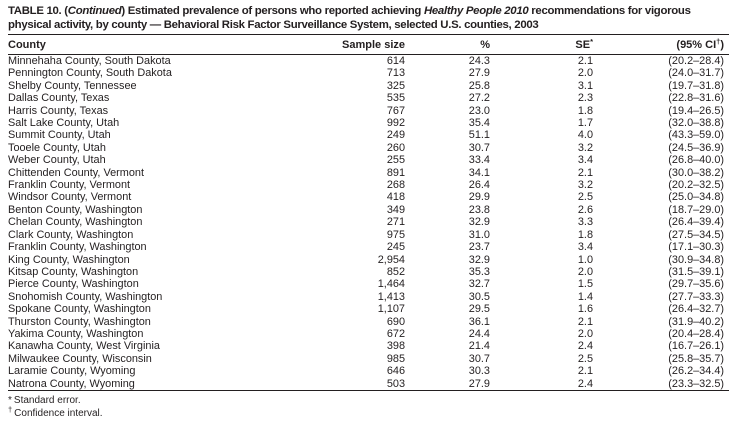 The image size is (734, 431). What do you see at coordinates (395, 222) in the screenshot?
I see `cell-sample-size: 271` at bounding box center [395, 222].